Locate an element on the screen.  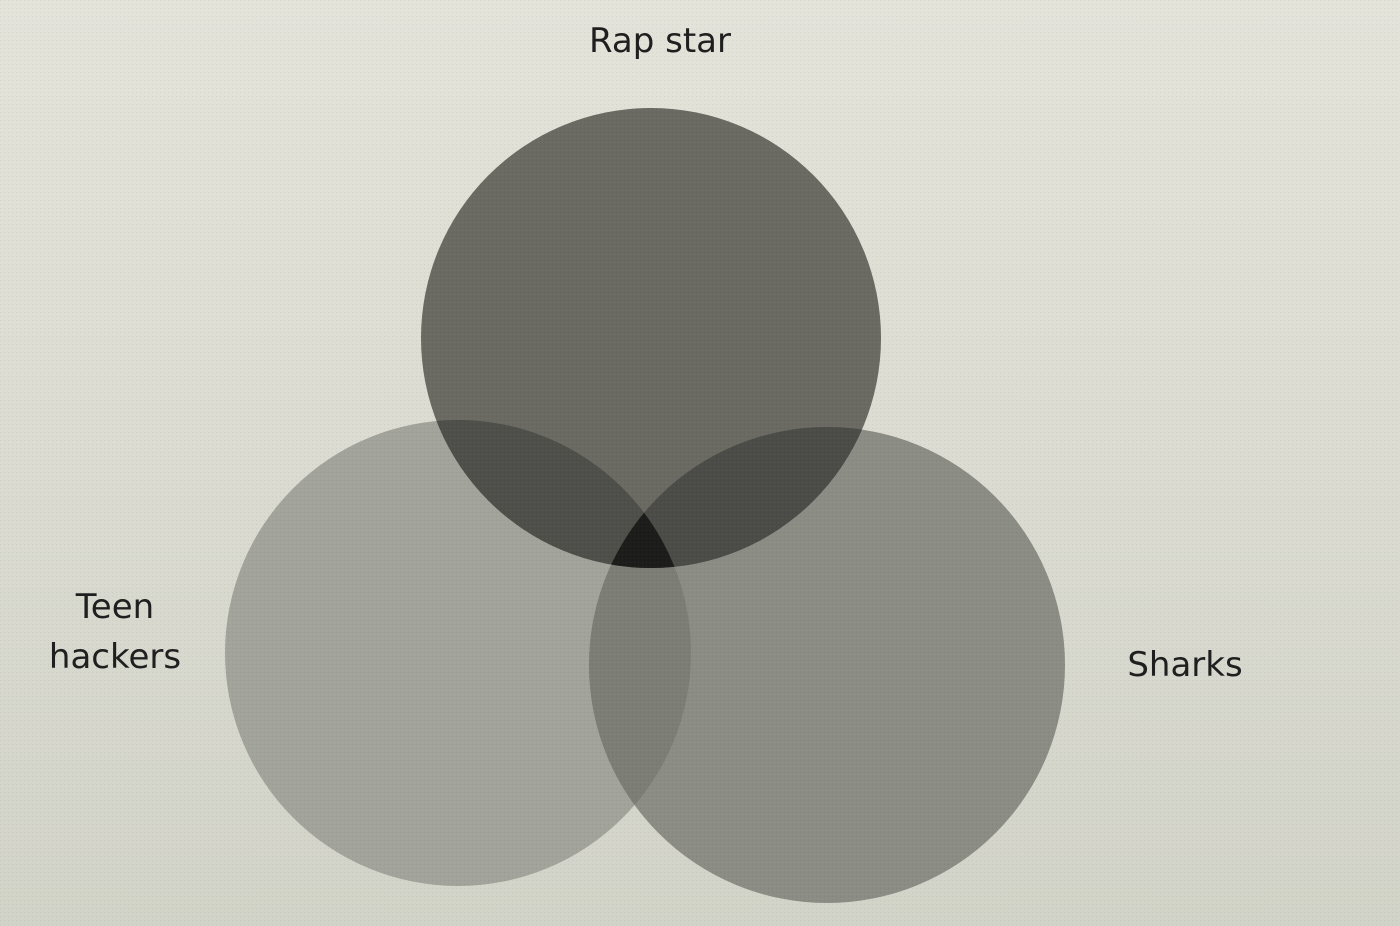
teen-hackers-label-line-1: Teen is located at coordinates (115, 607).